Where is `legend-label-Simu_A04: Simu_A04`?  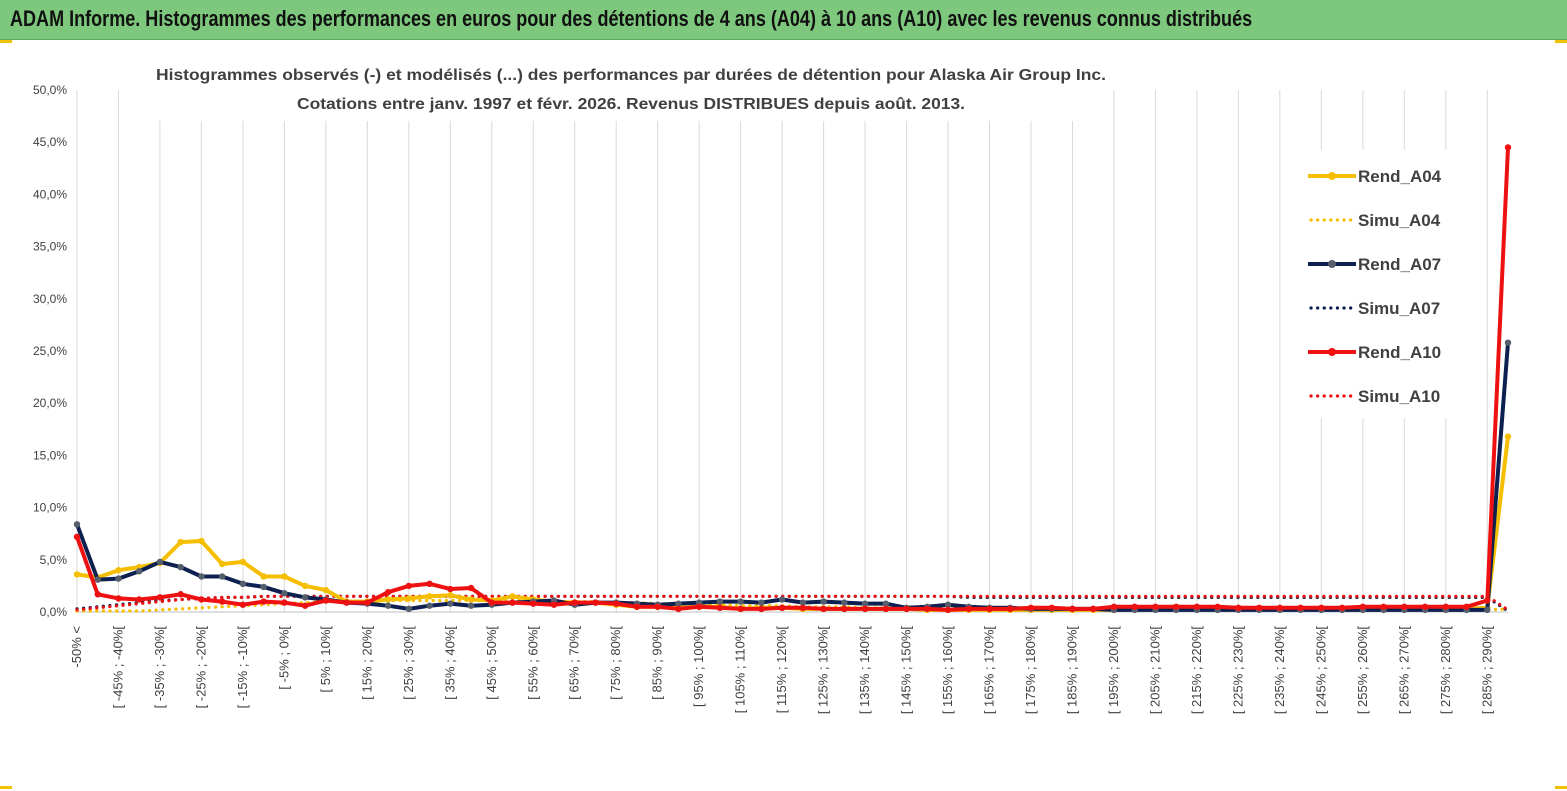
legend-label-Simu_A04: Simu_A04 is located at coordinates (1399, 220).